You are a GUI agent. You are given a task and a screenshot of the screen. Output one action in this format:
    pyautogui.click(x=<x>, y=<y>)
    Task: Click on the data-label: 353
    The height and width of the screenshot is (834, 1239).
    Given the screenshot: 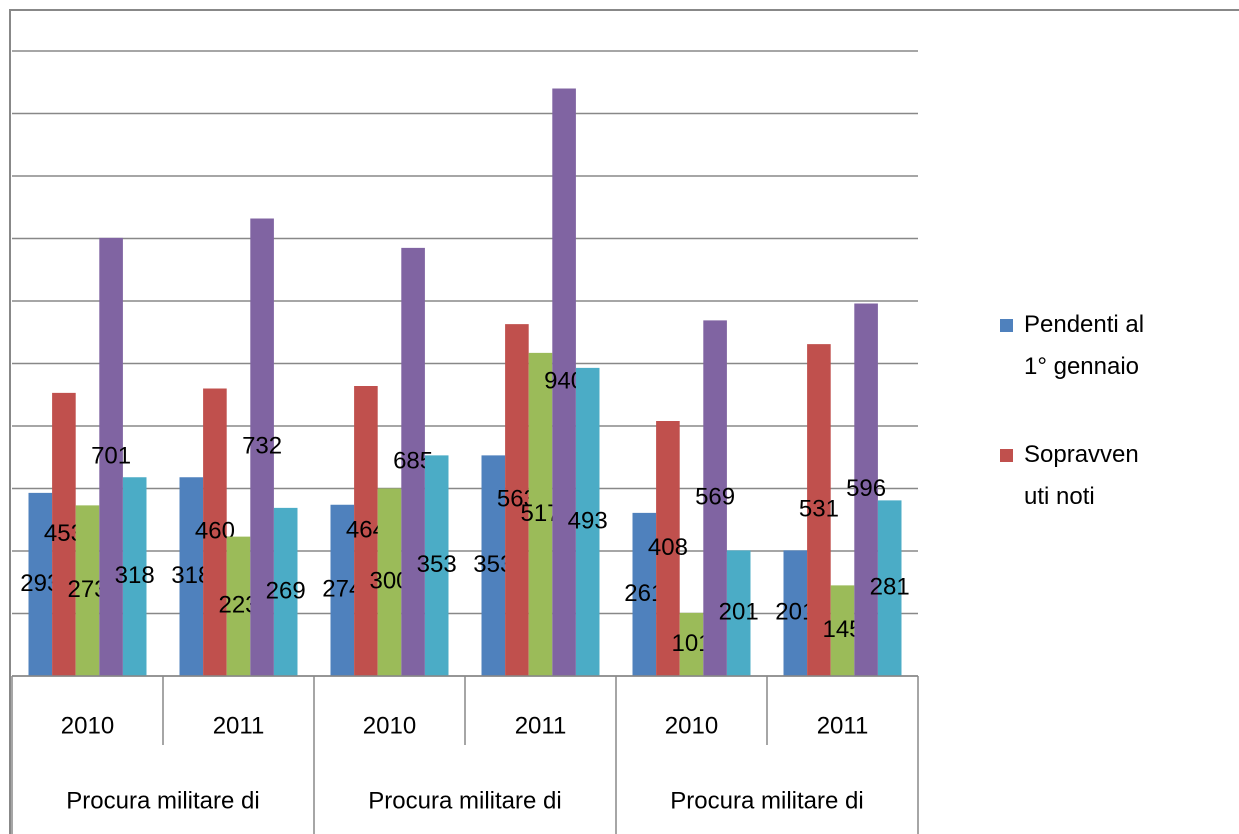 What is the action you would take?
    pyautogui.click(x=437, y=564)
    